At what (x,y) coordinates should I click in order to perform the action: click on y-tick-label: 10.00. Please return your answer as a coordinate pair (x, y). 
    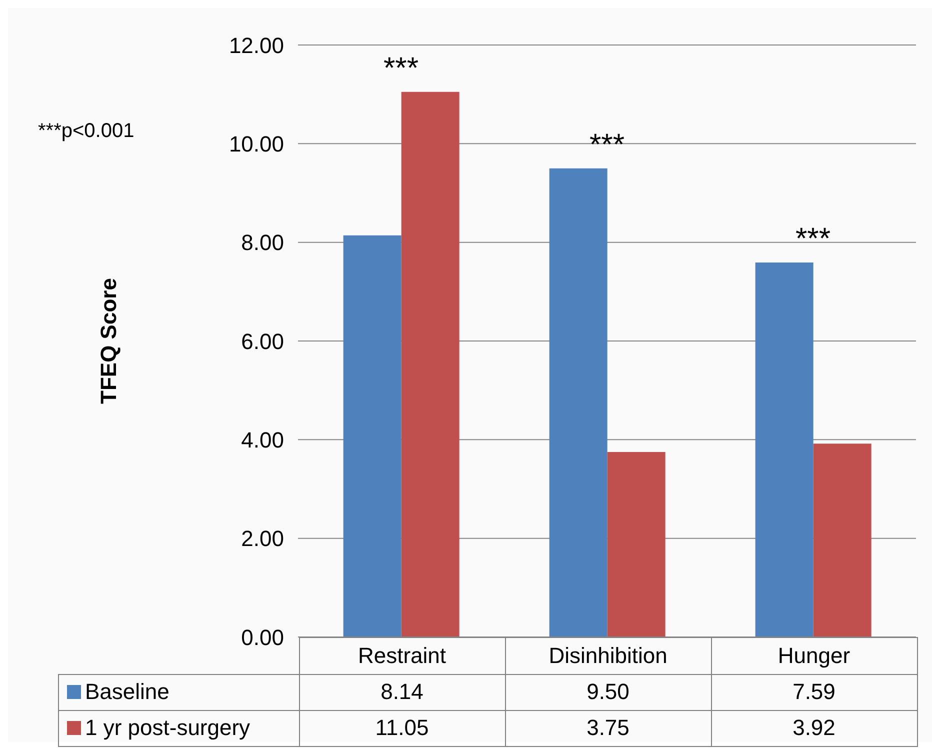
    Looking at the image, I should click on (256, 143).